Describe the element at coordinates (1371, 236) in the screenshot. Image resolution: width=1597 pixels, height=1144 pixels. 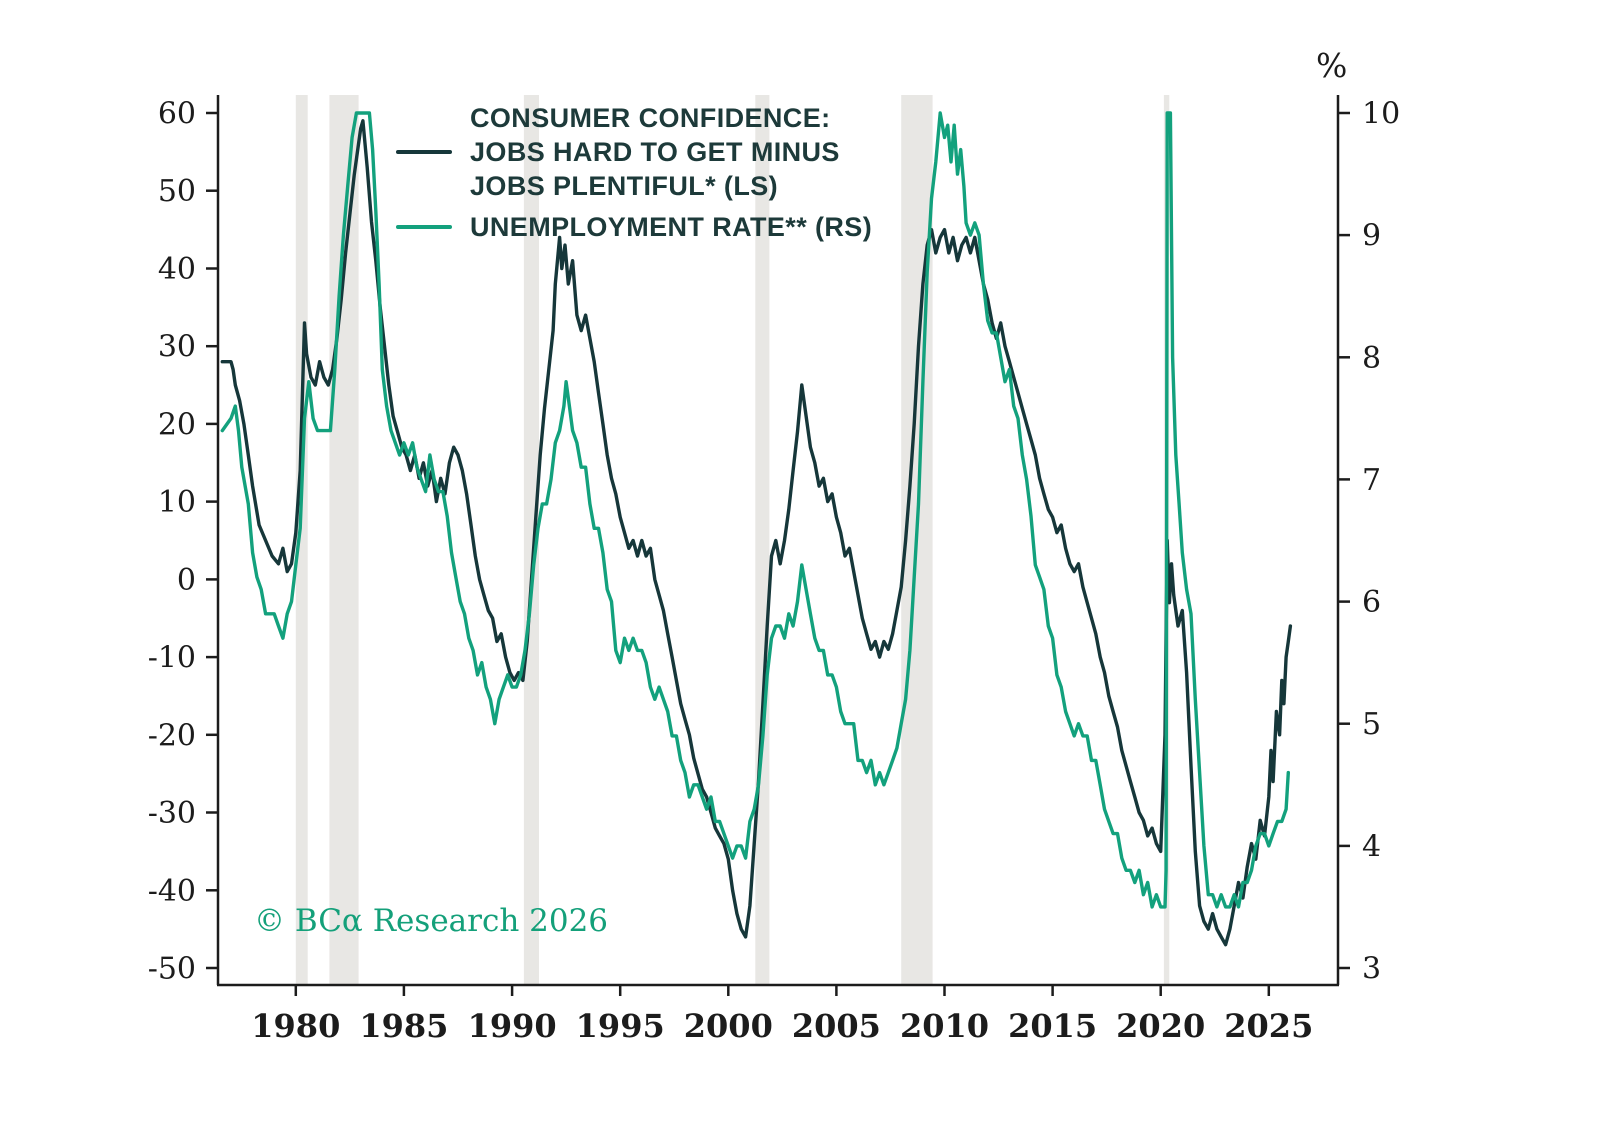
I see `svg-text: 9` at that location.